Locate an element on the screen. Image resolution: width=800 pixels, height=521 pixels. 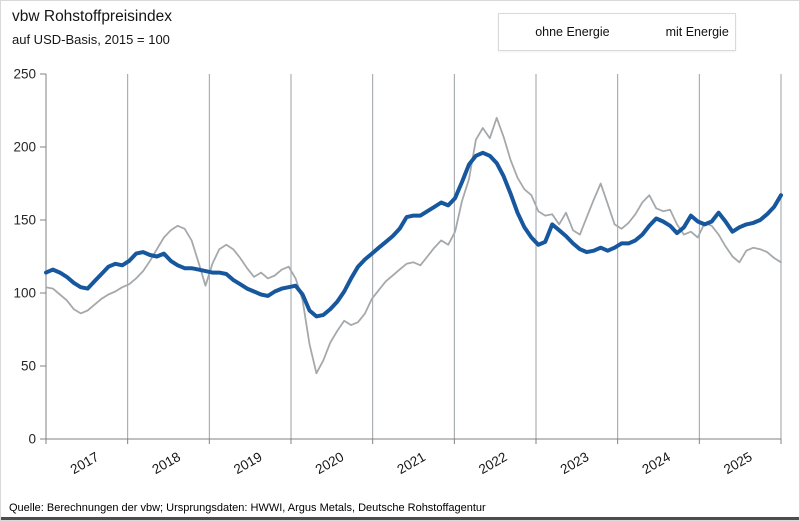
page-title: vbw Rohstoffpreisindex is located at coordinates (92, 16).